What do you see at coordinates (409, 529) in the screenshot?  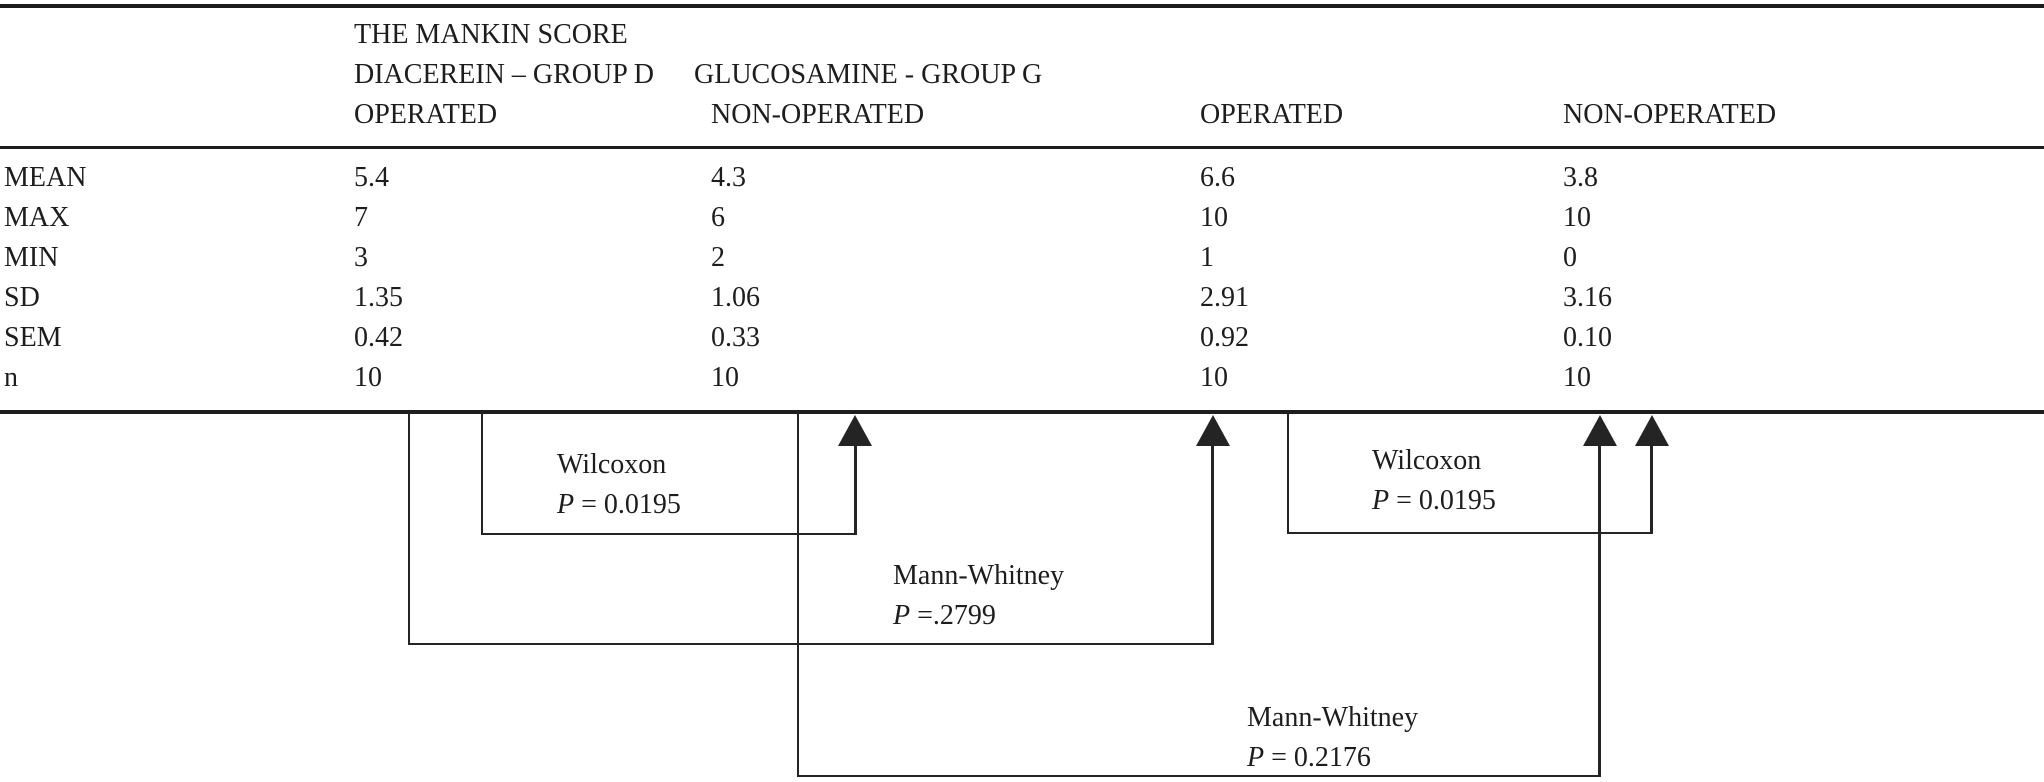 I see `mw-mid-left-line` at bounding box center [409, 529].